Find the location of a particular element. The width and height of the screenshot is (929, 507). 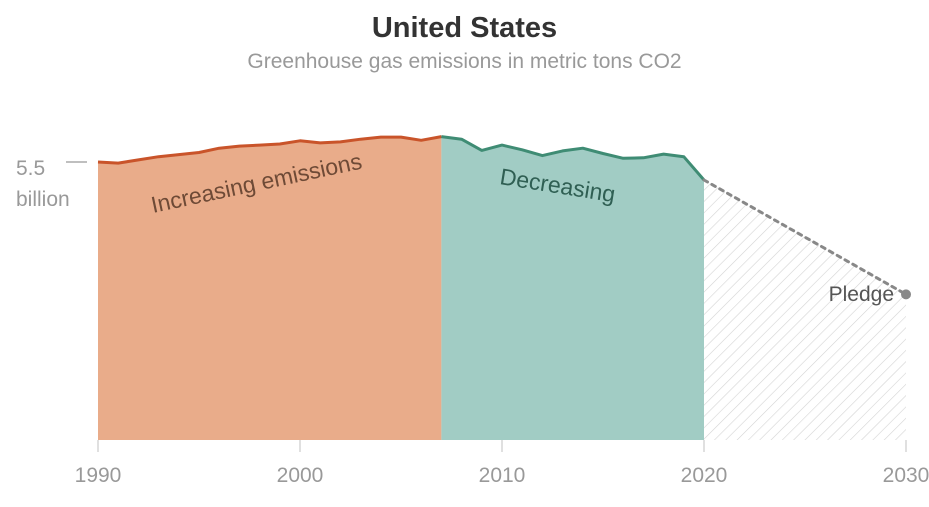

pledge-endpoint is located at coordinates (906, 294).